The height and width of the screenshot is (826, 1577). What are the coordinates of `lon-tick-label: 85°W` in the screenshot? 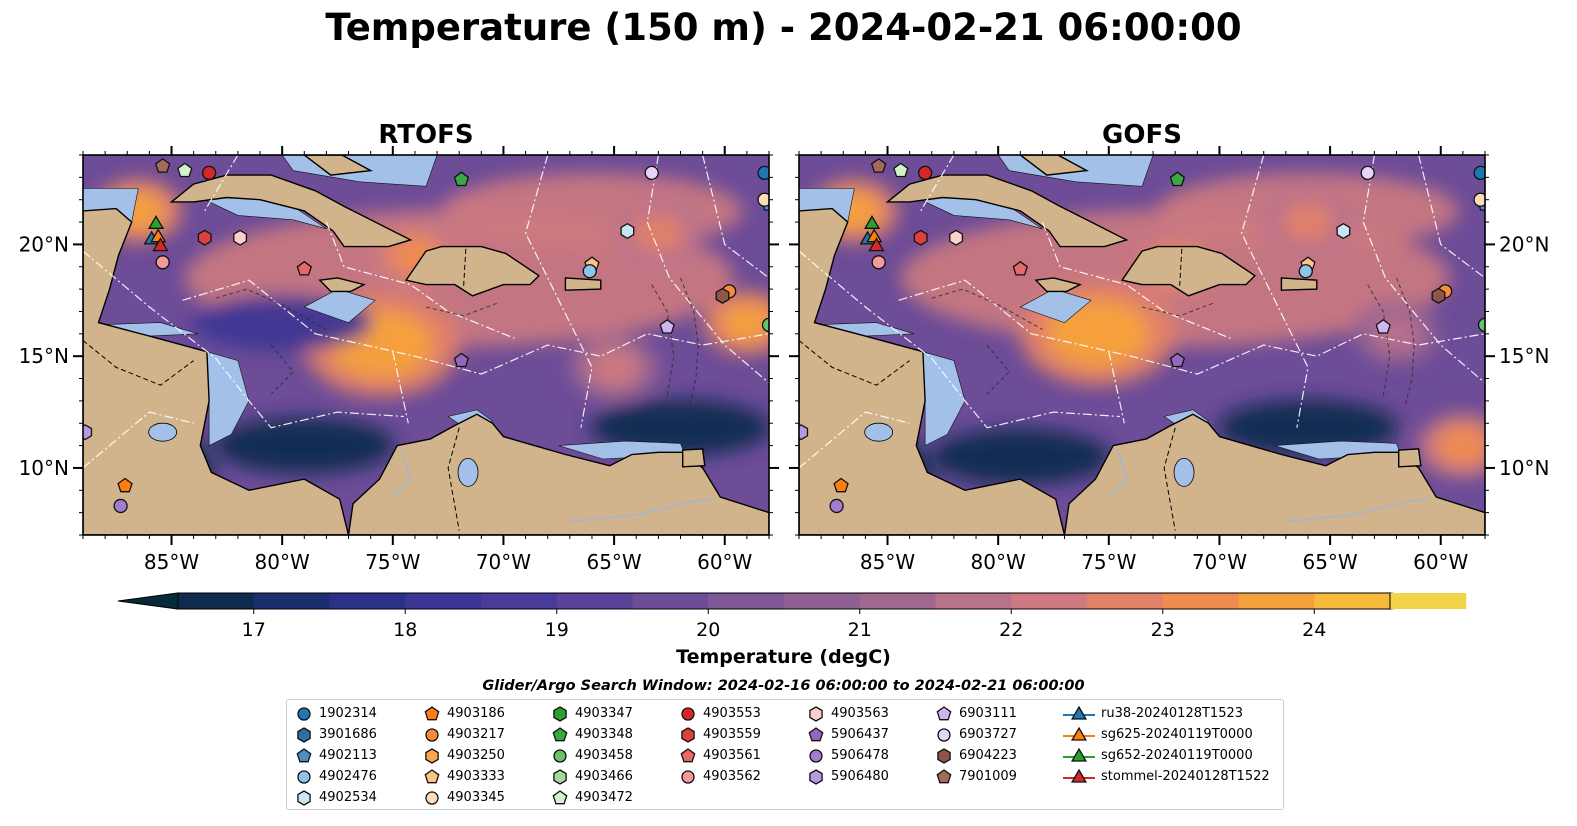 It's located at (171, 562).